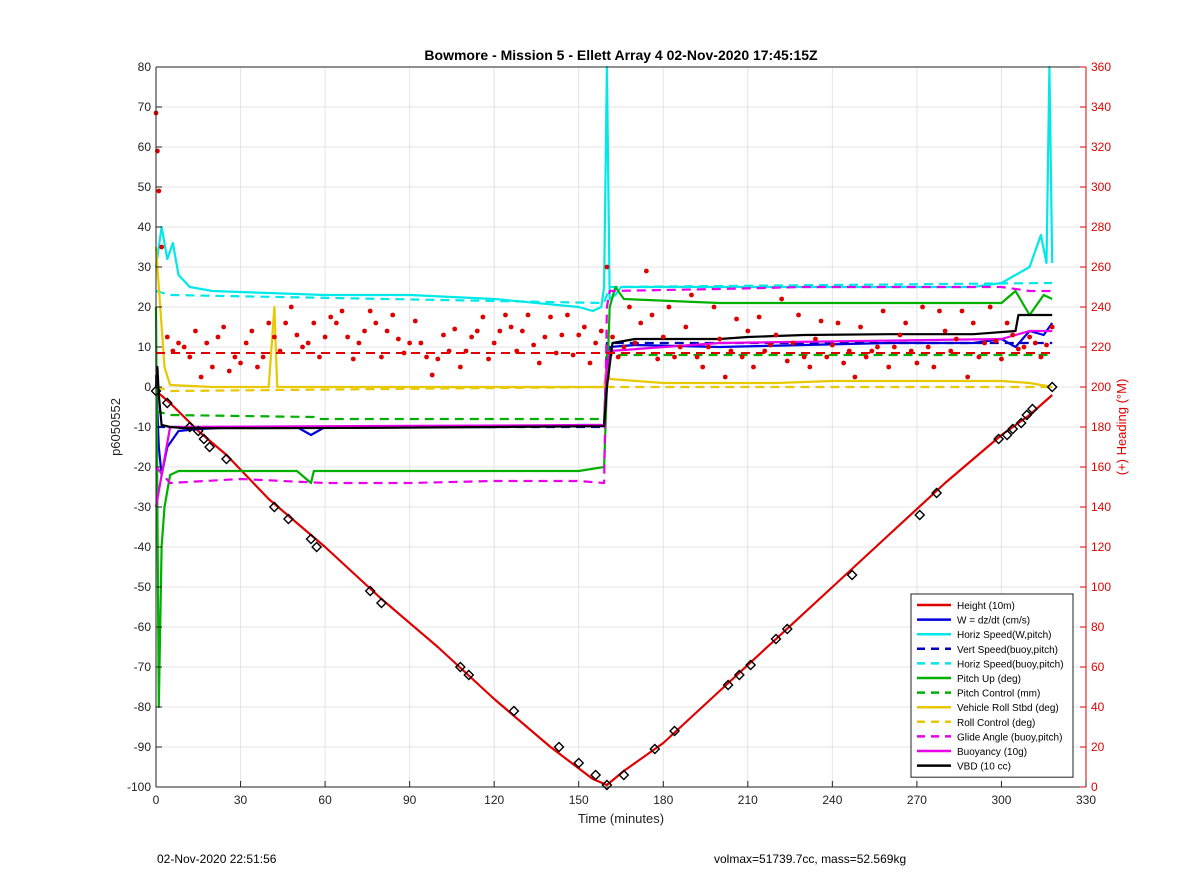 The width and height of the screenshot is (1200, 885). I want to click on y2-tick-label: 300, so click(1101, 187).